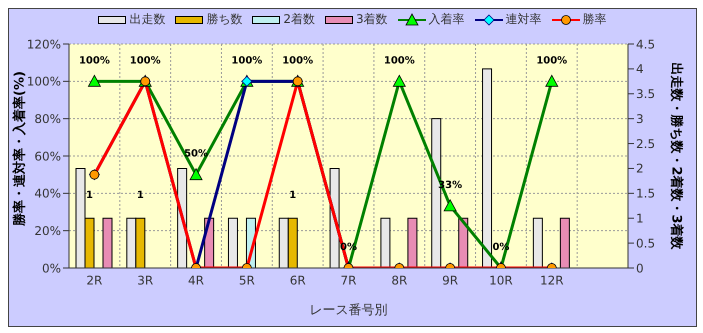  Describe the element at coordinates (646, 143) in the screenshot. I see `y2-tick-label: 2.5` at that location.